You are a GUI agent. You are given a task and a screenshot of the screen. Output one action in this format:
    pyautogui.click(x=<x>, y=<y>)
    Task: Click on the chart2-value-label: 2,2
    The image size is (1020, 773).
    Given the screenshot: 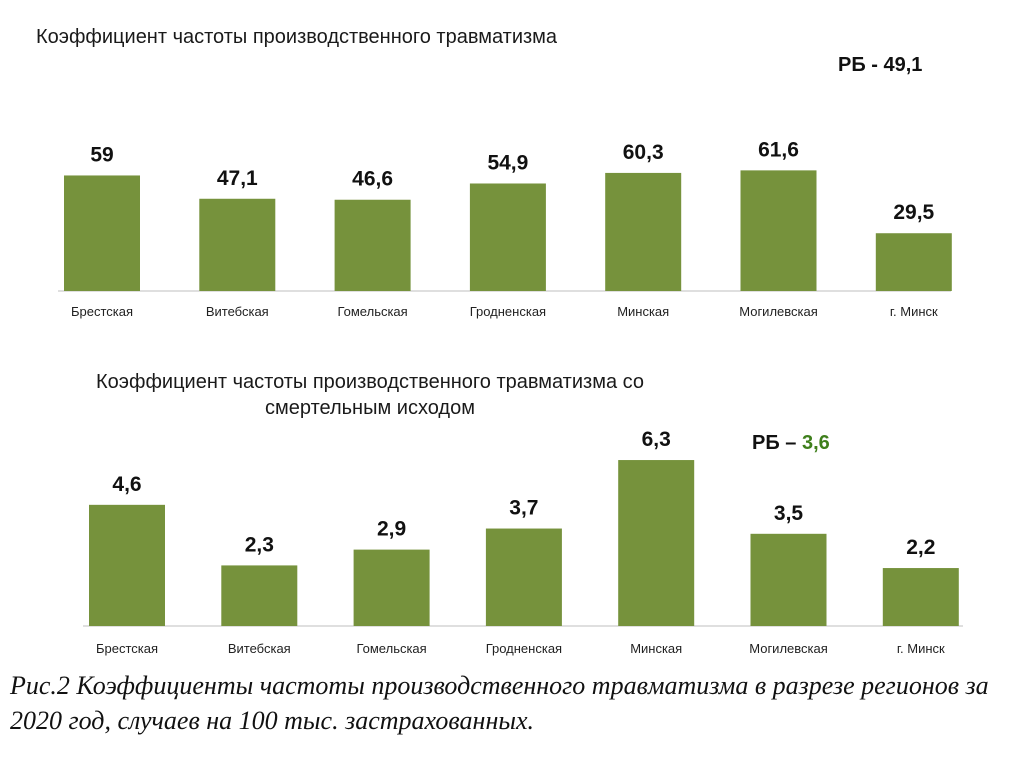 What is the action you would take?
    pyautogui.click(x=920, y=547)
    